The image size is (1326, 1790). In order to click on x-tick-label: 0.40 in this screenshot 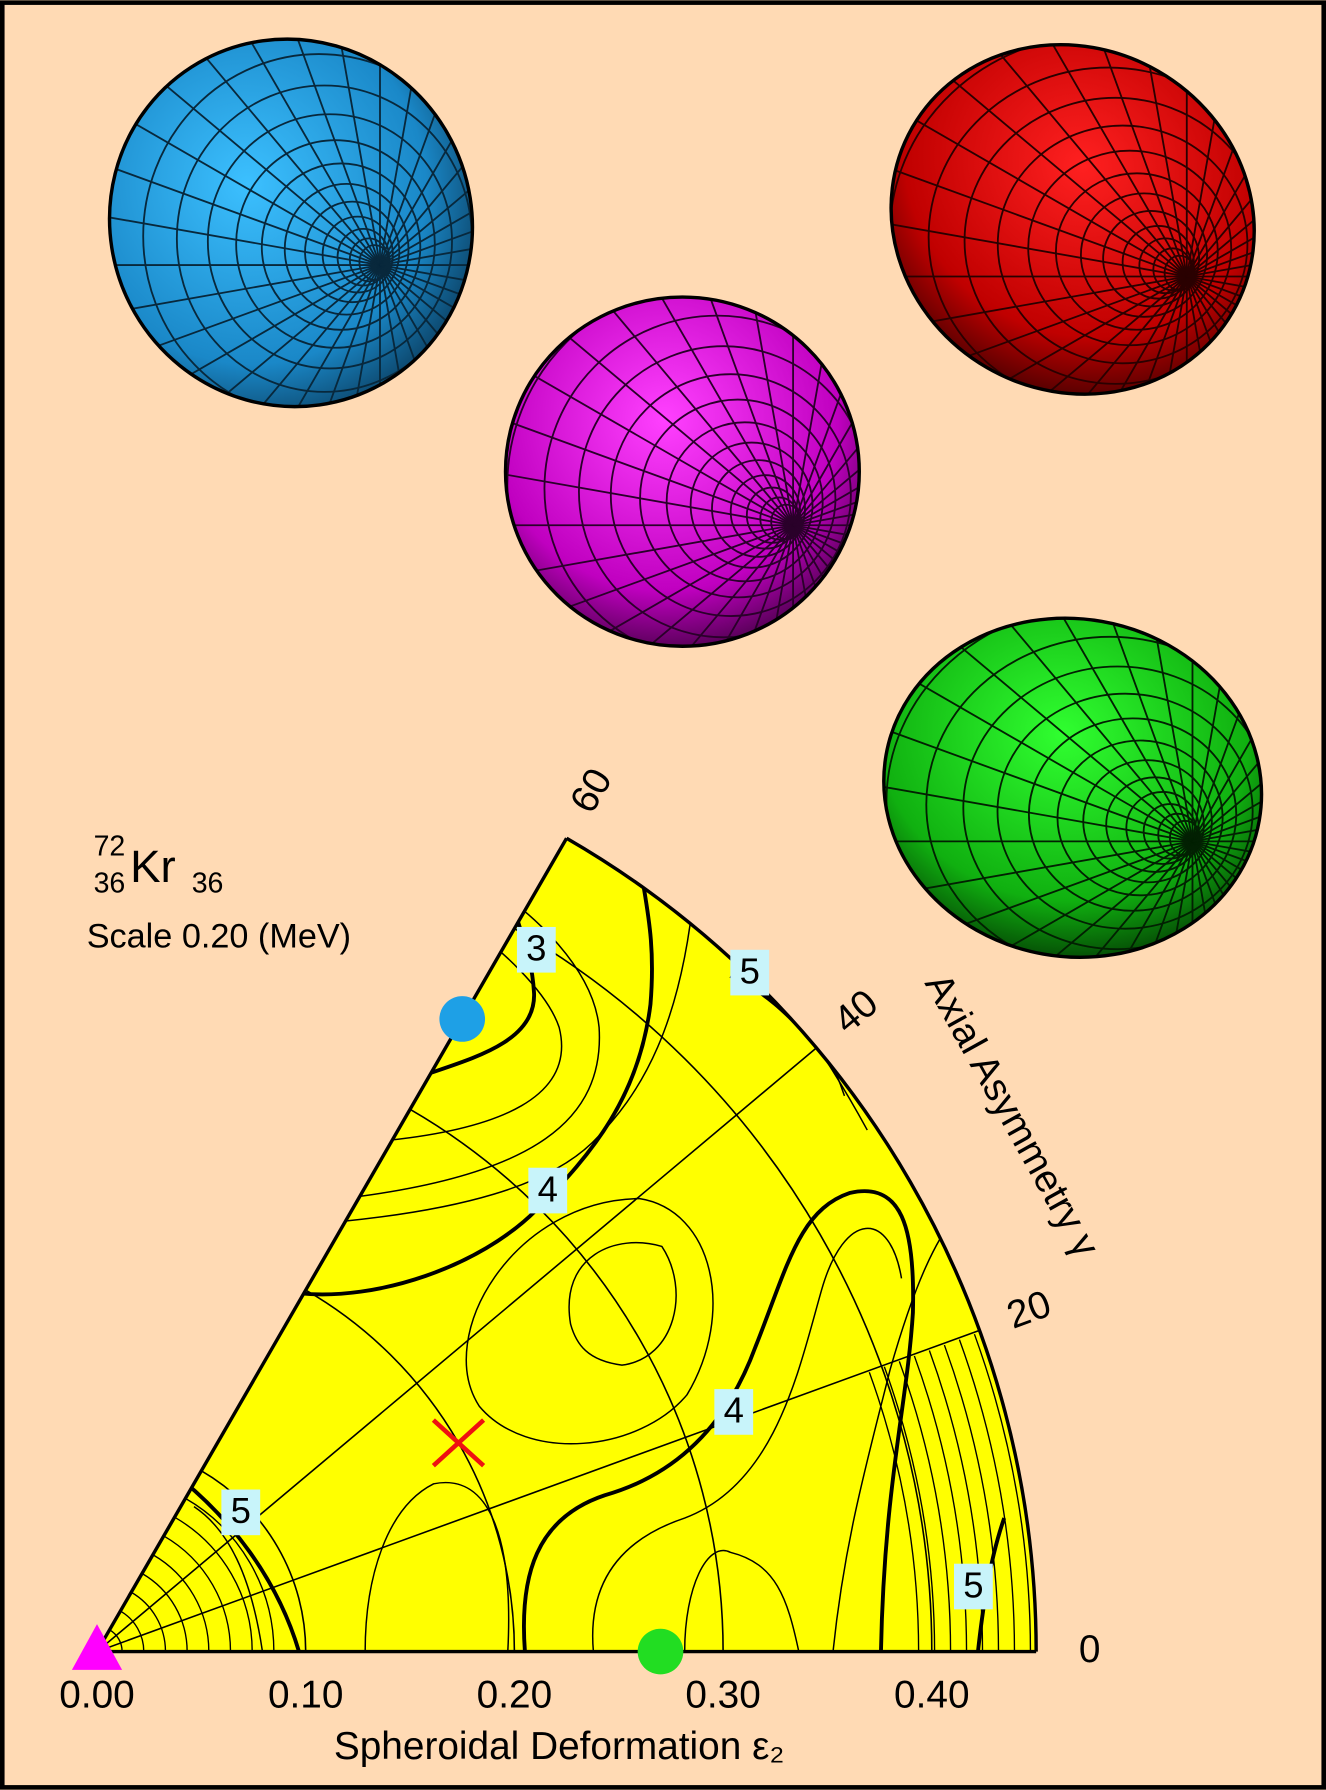, I will do `click(931, 1694)`.